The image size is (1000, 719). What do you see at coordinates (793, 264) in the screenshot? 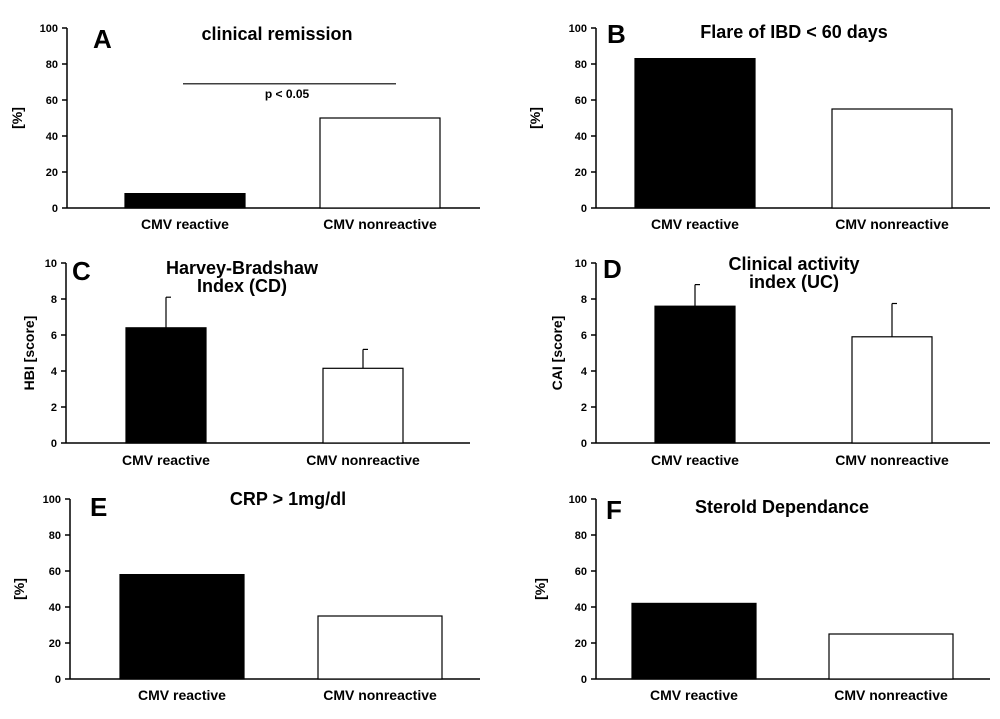
I see `chart-title: Clinical activity` at bounding box center [793, 264].